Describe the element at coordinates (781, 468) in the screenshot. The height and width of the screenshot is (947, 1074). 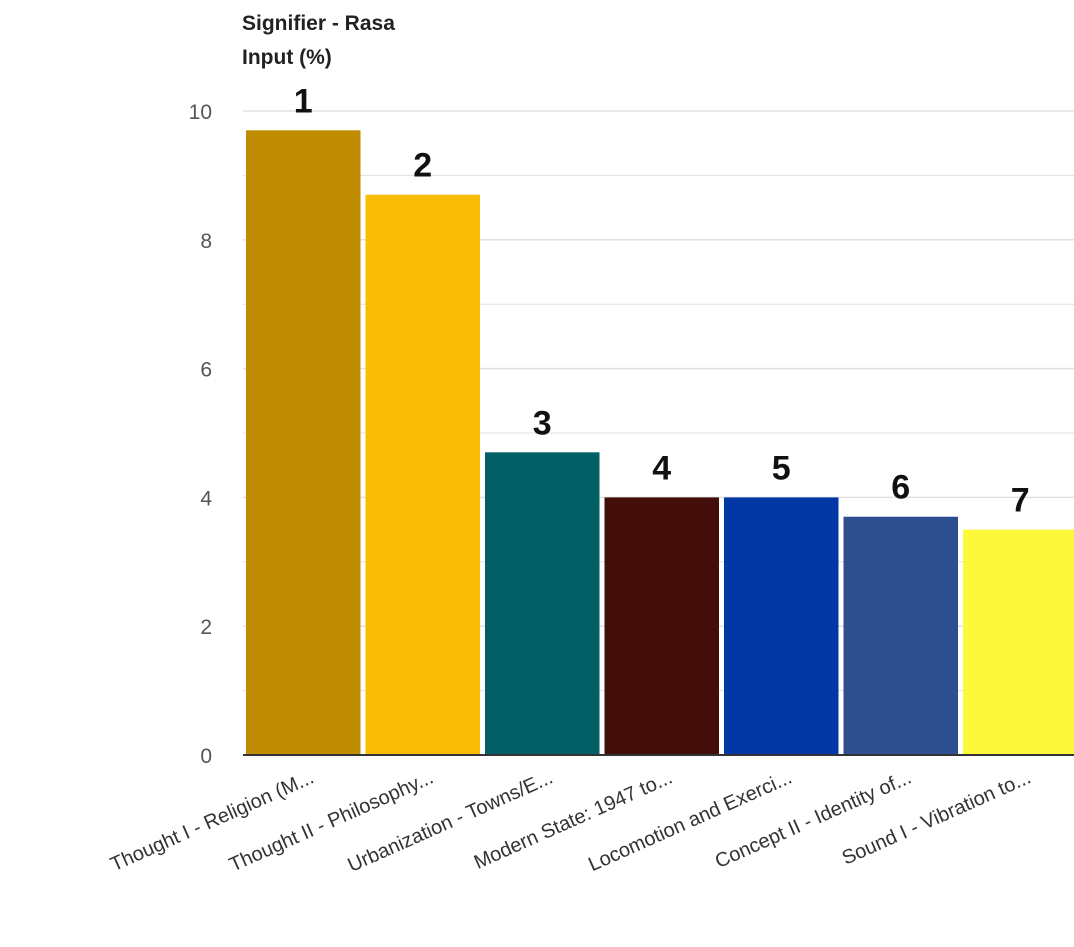
I see `rank-label: 5` at that location.